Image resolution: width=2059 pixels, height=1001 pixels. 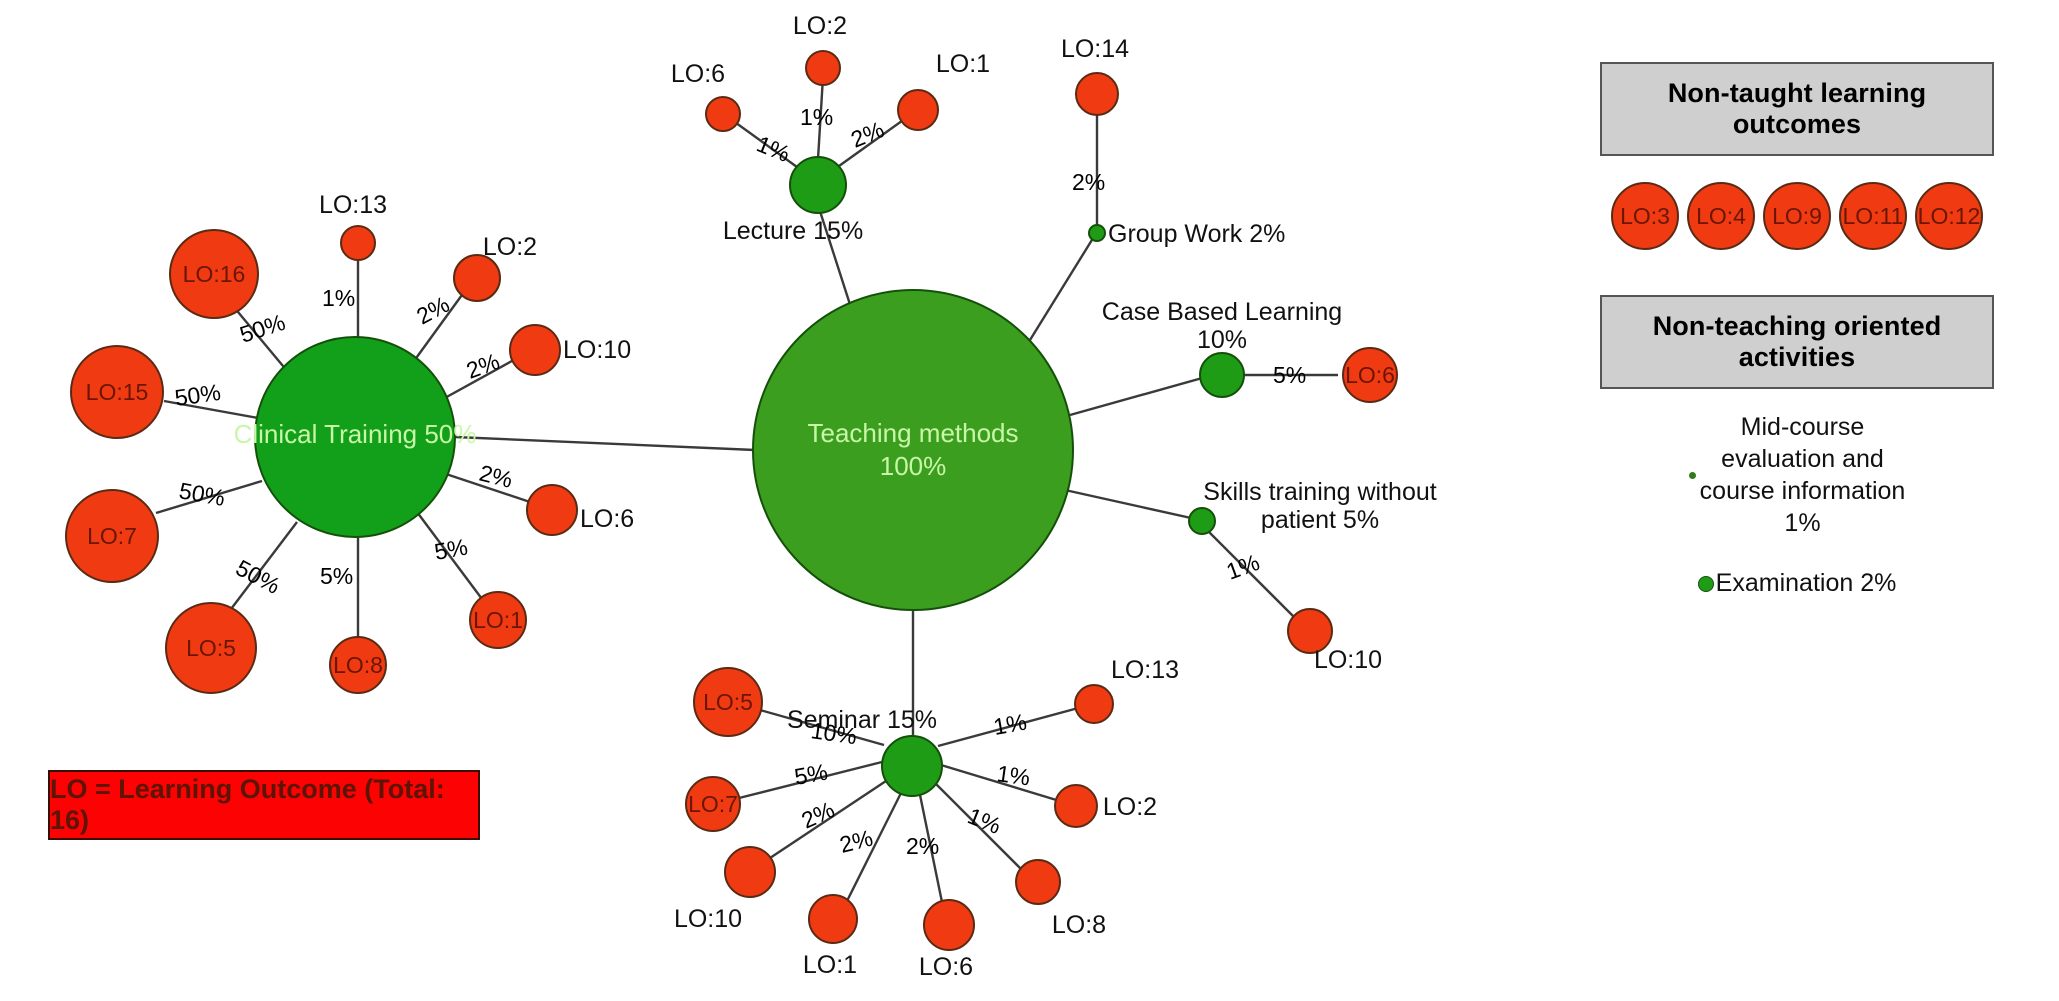 I want to click on node-sem-lo13-circle, so click(x=1094, y=704).